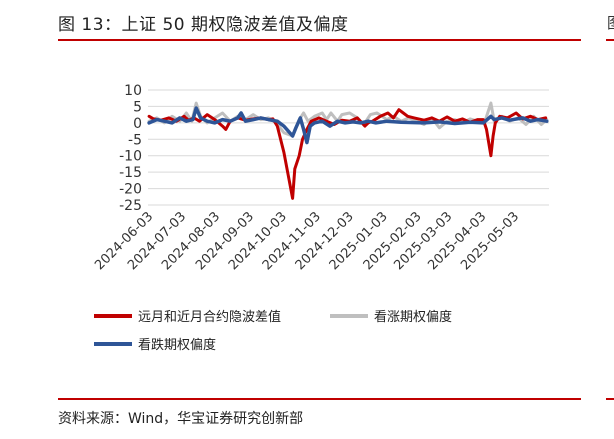  I want to click on title-rule, so click(319, 40).